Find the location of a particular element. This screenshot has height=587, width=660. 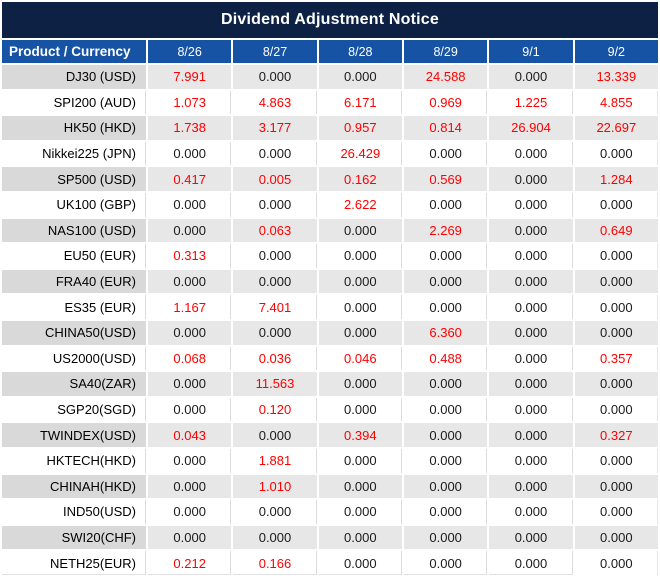

product-cell: DJ30 (USD) is located at coordinates (74, 77).